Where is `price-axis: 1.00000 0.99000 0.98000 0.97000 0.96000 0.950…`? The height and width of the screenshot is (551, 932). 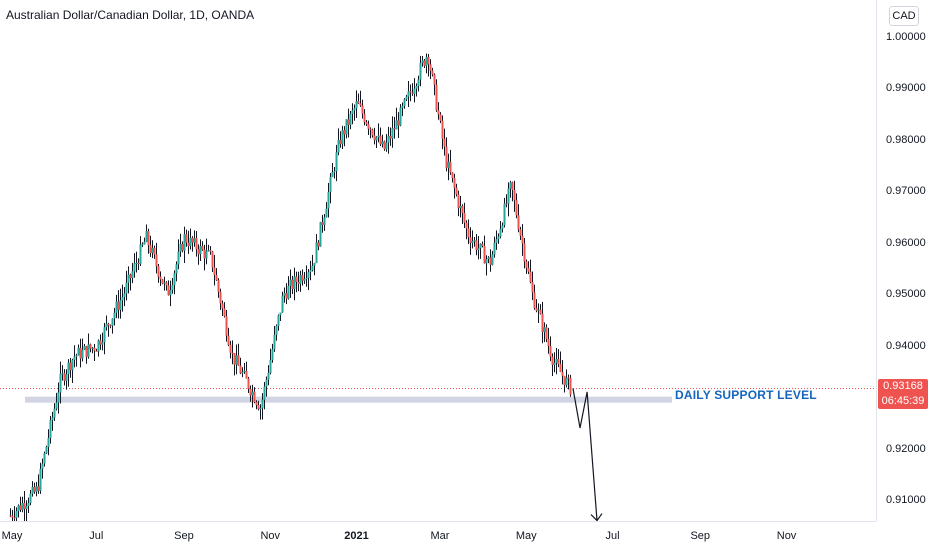 price-axis: 1.00000 0.99000 0.98000 0.97000 0.96000 0.950… is located at coordinates (904, 260).